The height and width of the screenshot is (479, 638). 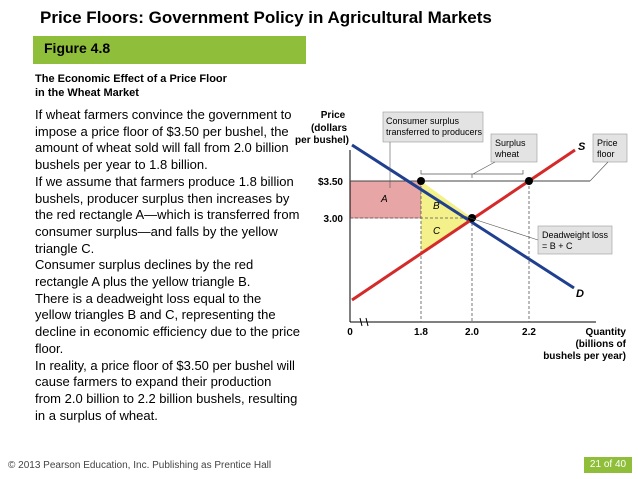 I want to click on x-tick-2-2: 2.2, so click(x=529, y=332).